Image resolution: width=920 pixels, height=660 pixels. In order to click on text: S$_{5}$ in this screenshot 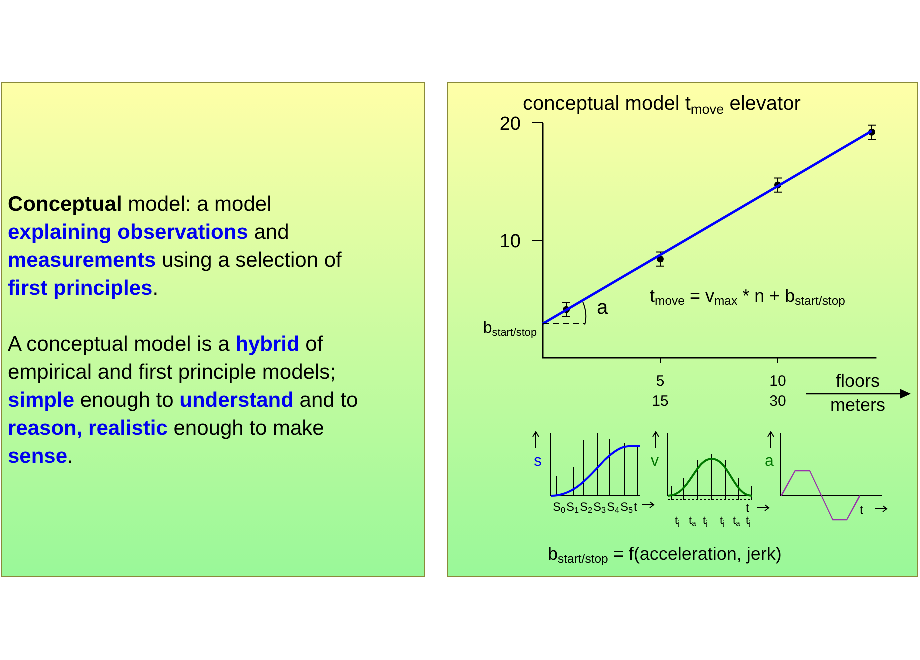, I will do `click(627, 508)`.